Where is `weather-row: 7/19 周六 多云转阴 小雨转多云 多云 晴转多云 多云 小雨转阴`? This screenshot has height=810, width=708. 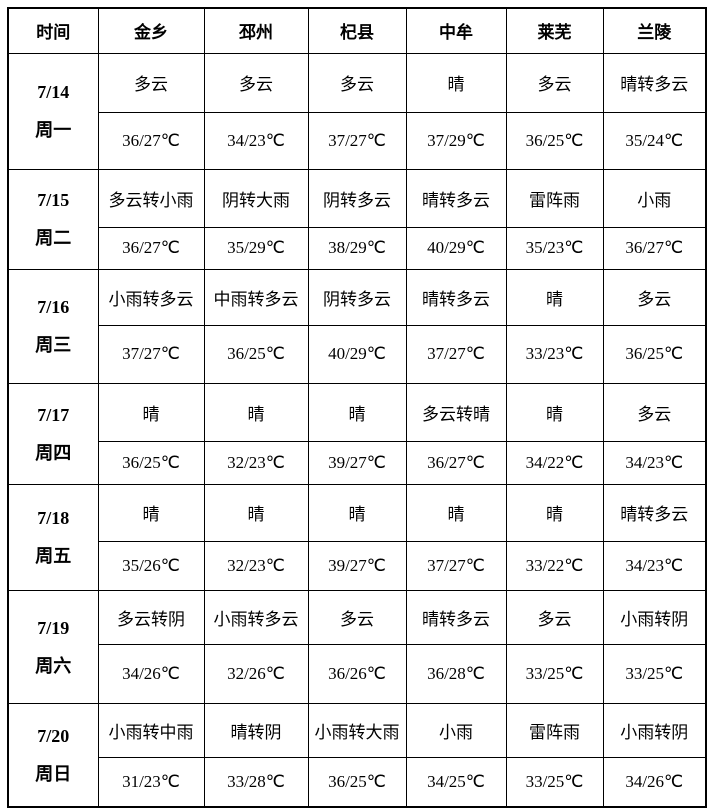 weather-row: 7/19 周六 多云转阴 小雨转多云 多云 晴转多云 多云 小雨转阴 is located at coordinates (357, 646).